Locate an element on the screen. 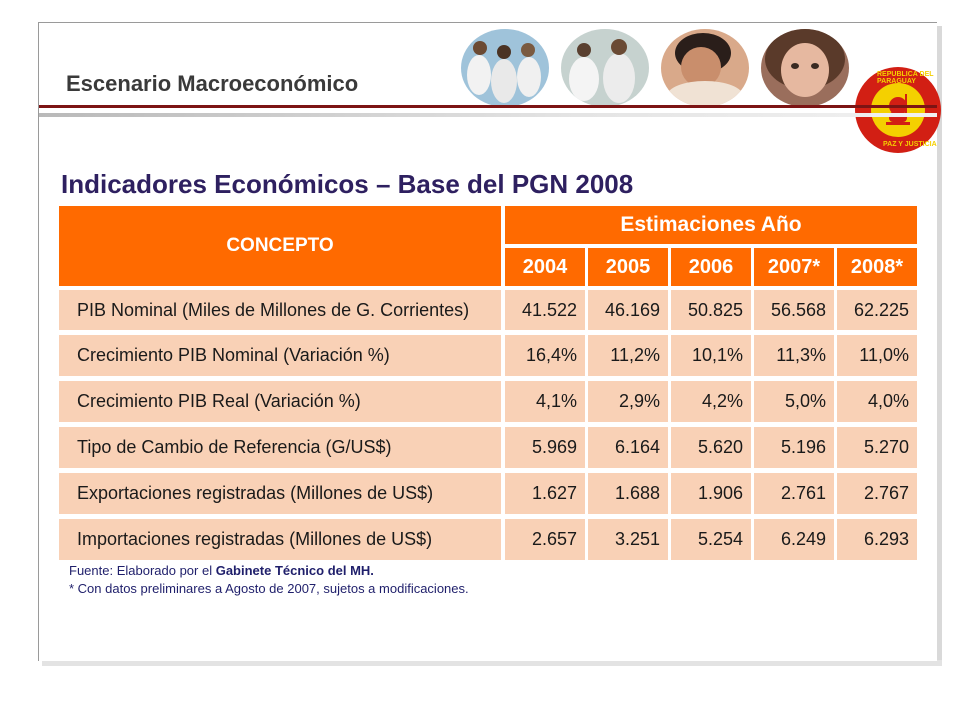  table-cell: 46.169 is located at coordinates (628, 310).